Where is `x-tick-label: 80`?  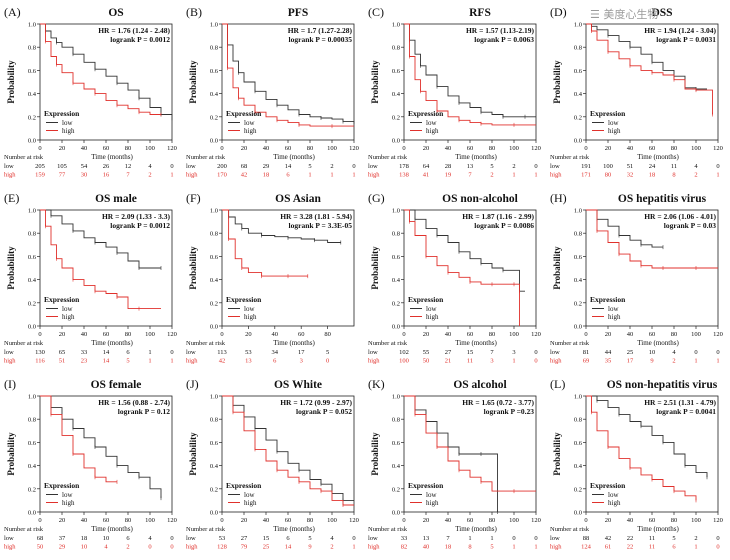
x-tick-label: 80 is located at coordinates (492, 148).